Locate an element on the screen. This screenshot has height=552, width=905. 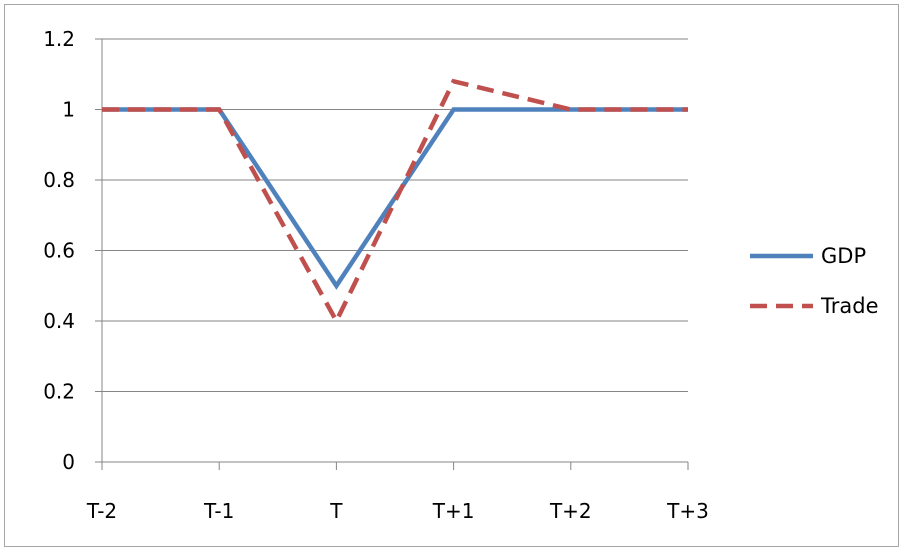
y-tick-label: 0.4 is located at coordinates (59, 321).